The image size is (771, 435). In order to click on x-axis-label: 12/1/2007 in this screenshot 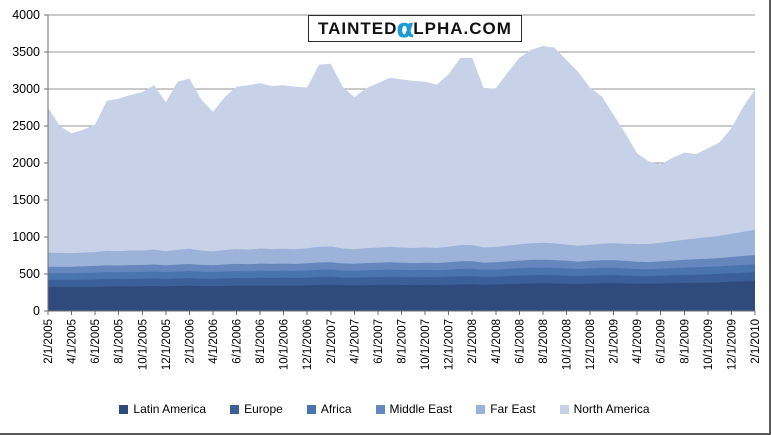, I will do `click(450, 344)`.